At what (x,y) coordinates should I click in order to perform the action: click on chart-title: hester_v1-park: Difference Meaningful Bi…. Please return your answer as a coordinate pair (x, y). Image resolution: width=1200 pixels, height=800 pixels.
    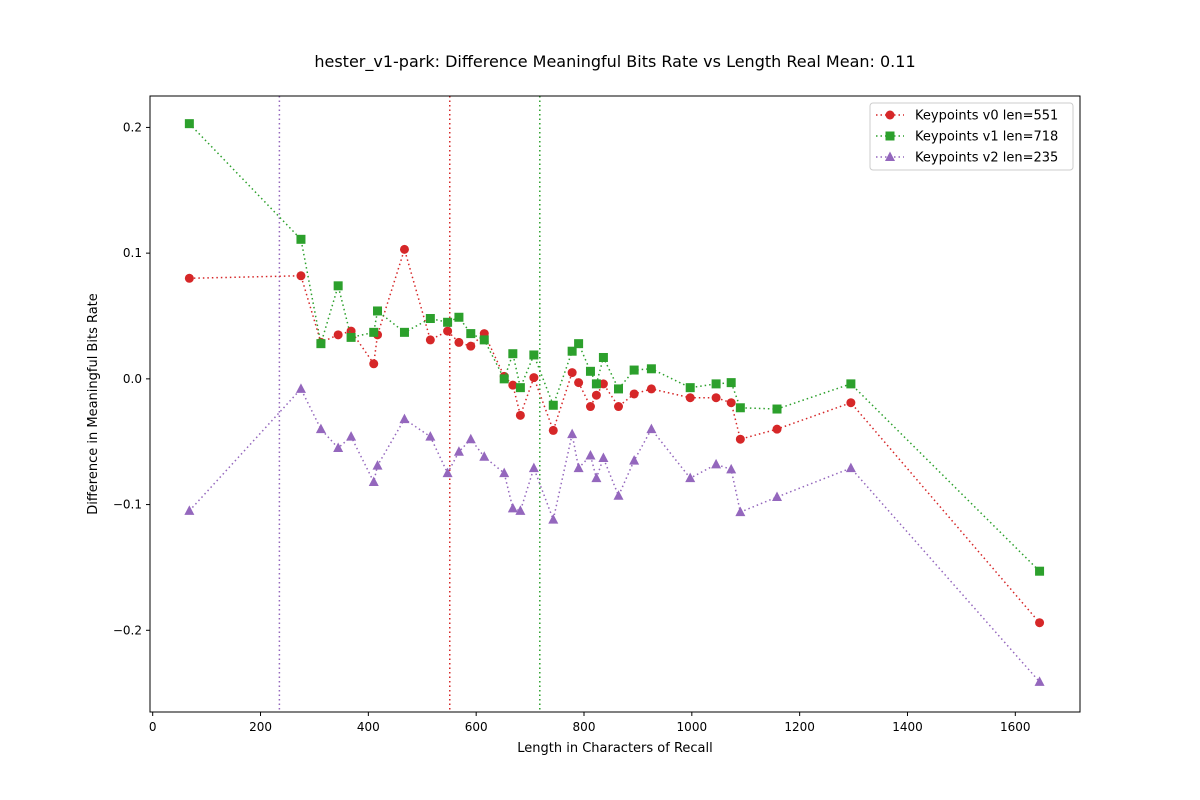
    Looking at the image, I should click on (614, 62).